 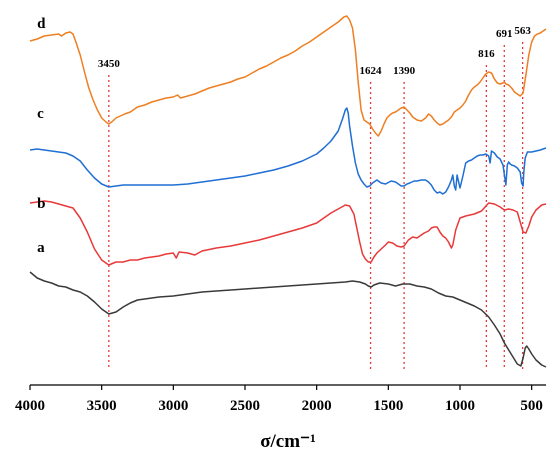 I want to click on series-b-label: b, so click(x=41, y=204).